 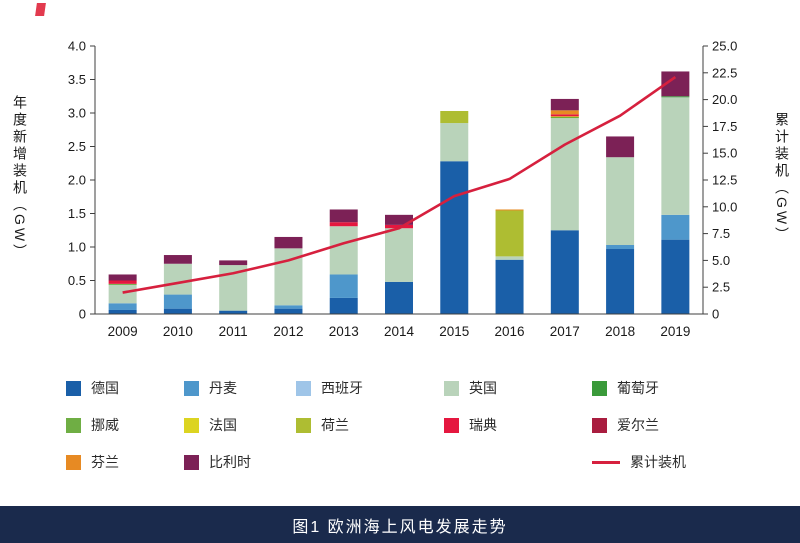 What do you see at coordinates (483, 425) in the screenshot?
I see `legend-label: 瑞典` at bounding box center [483, 425].